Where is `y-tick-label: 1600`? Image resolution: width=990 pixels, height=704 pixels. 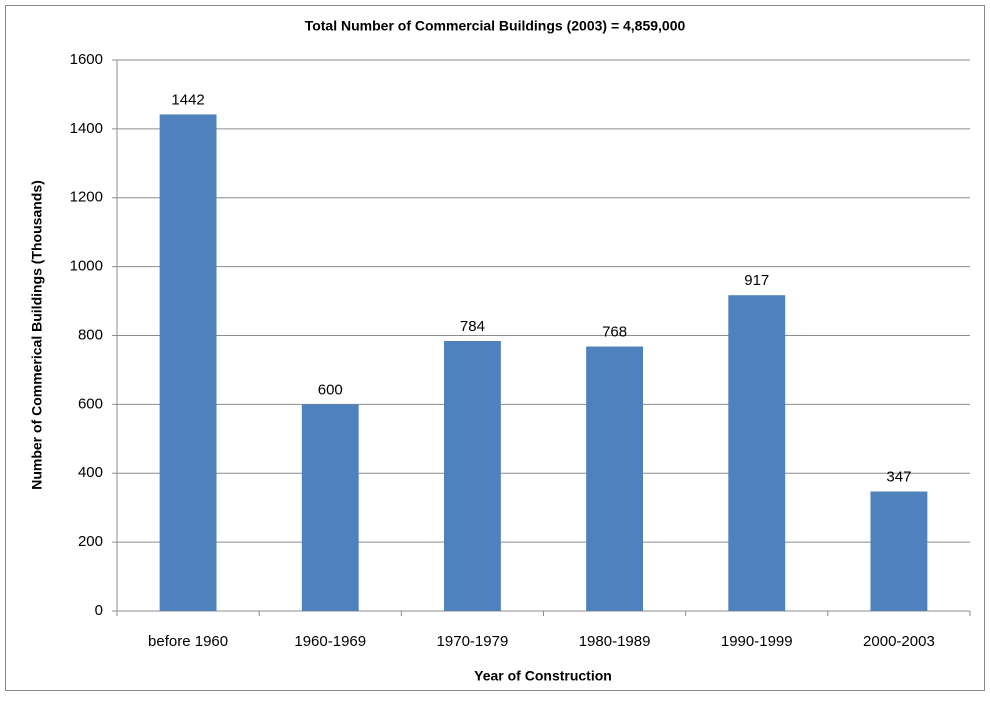 y-tick-label: 1600 is located at coordinates (86, 59).